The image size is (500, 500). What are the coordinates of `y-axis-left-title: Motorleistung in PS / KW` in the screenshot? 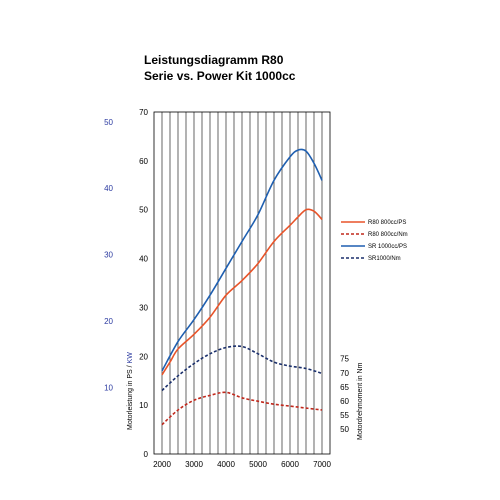 It's located at (130, 391).